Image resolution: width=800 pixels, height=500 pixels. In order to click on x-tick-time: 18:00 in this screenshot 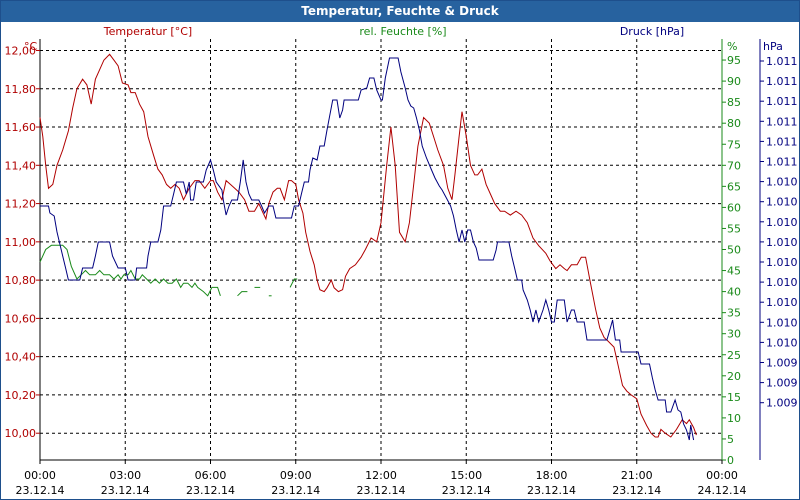, I will do `click(552, 475)`.